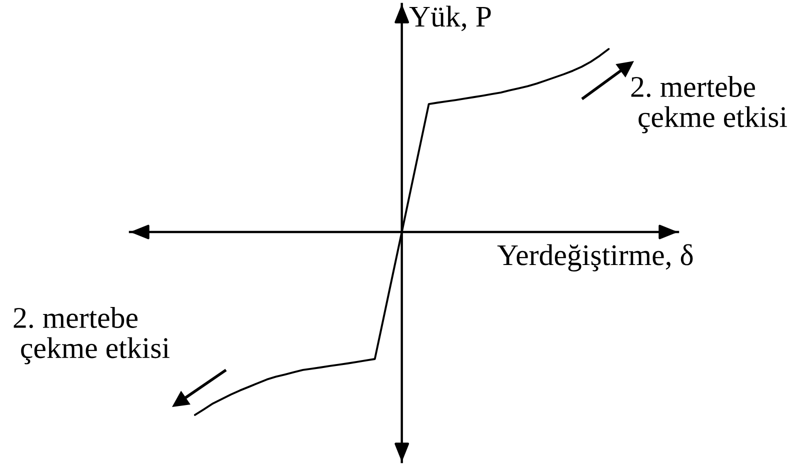 The height and width of the screenshot is (465, 799). I want to click on x-axis-title: Yerdeğiştirme, δ, so click(595, 258).